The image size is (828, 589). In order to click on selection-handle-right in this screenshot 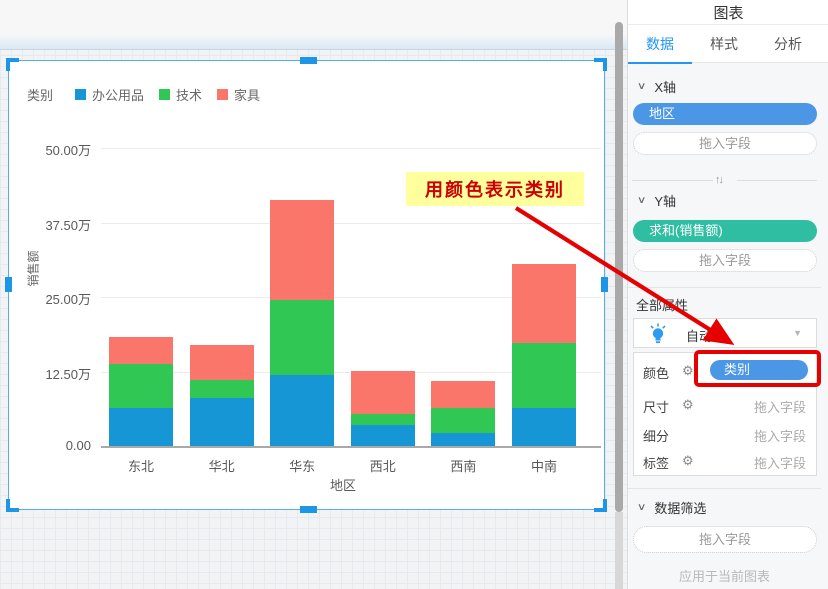, I will do `click(604, 284)`.